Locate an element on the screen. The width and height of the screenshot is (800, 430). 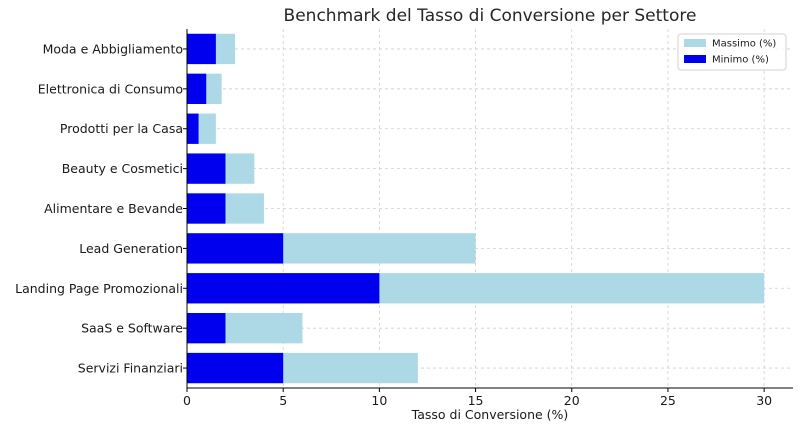
x-tick-label: 20 is located at coordinates (572, 400).